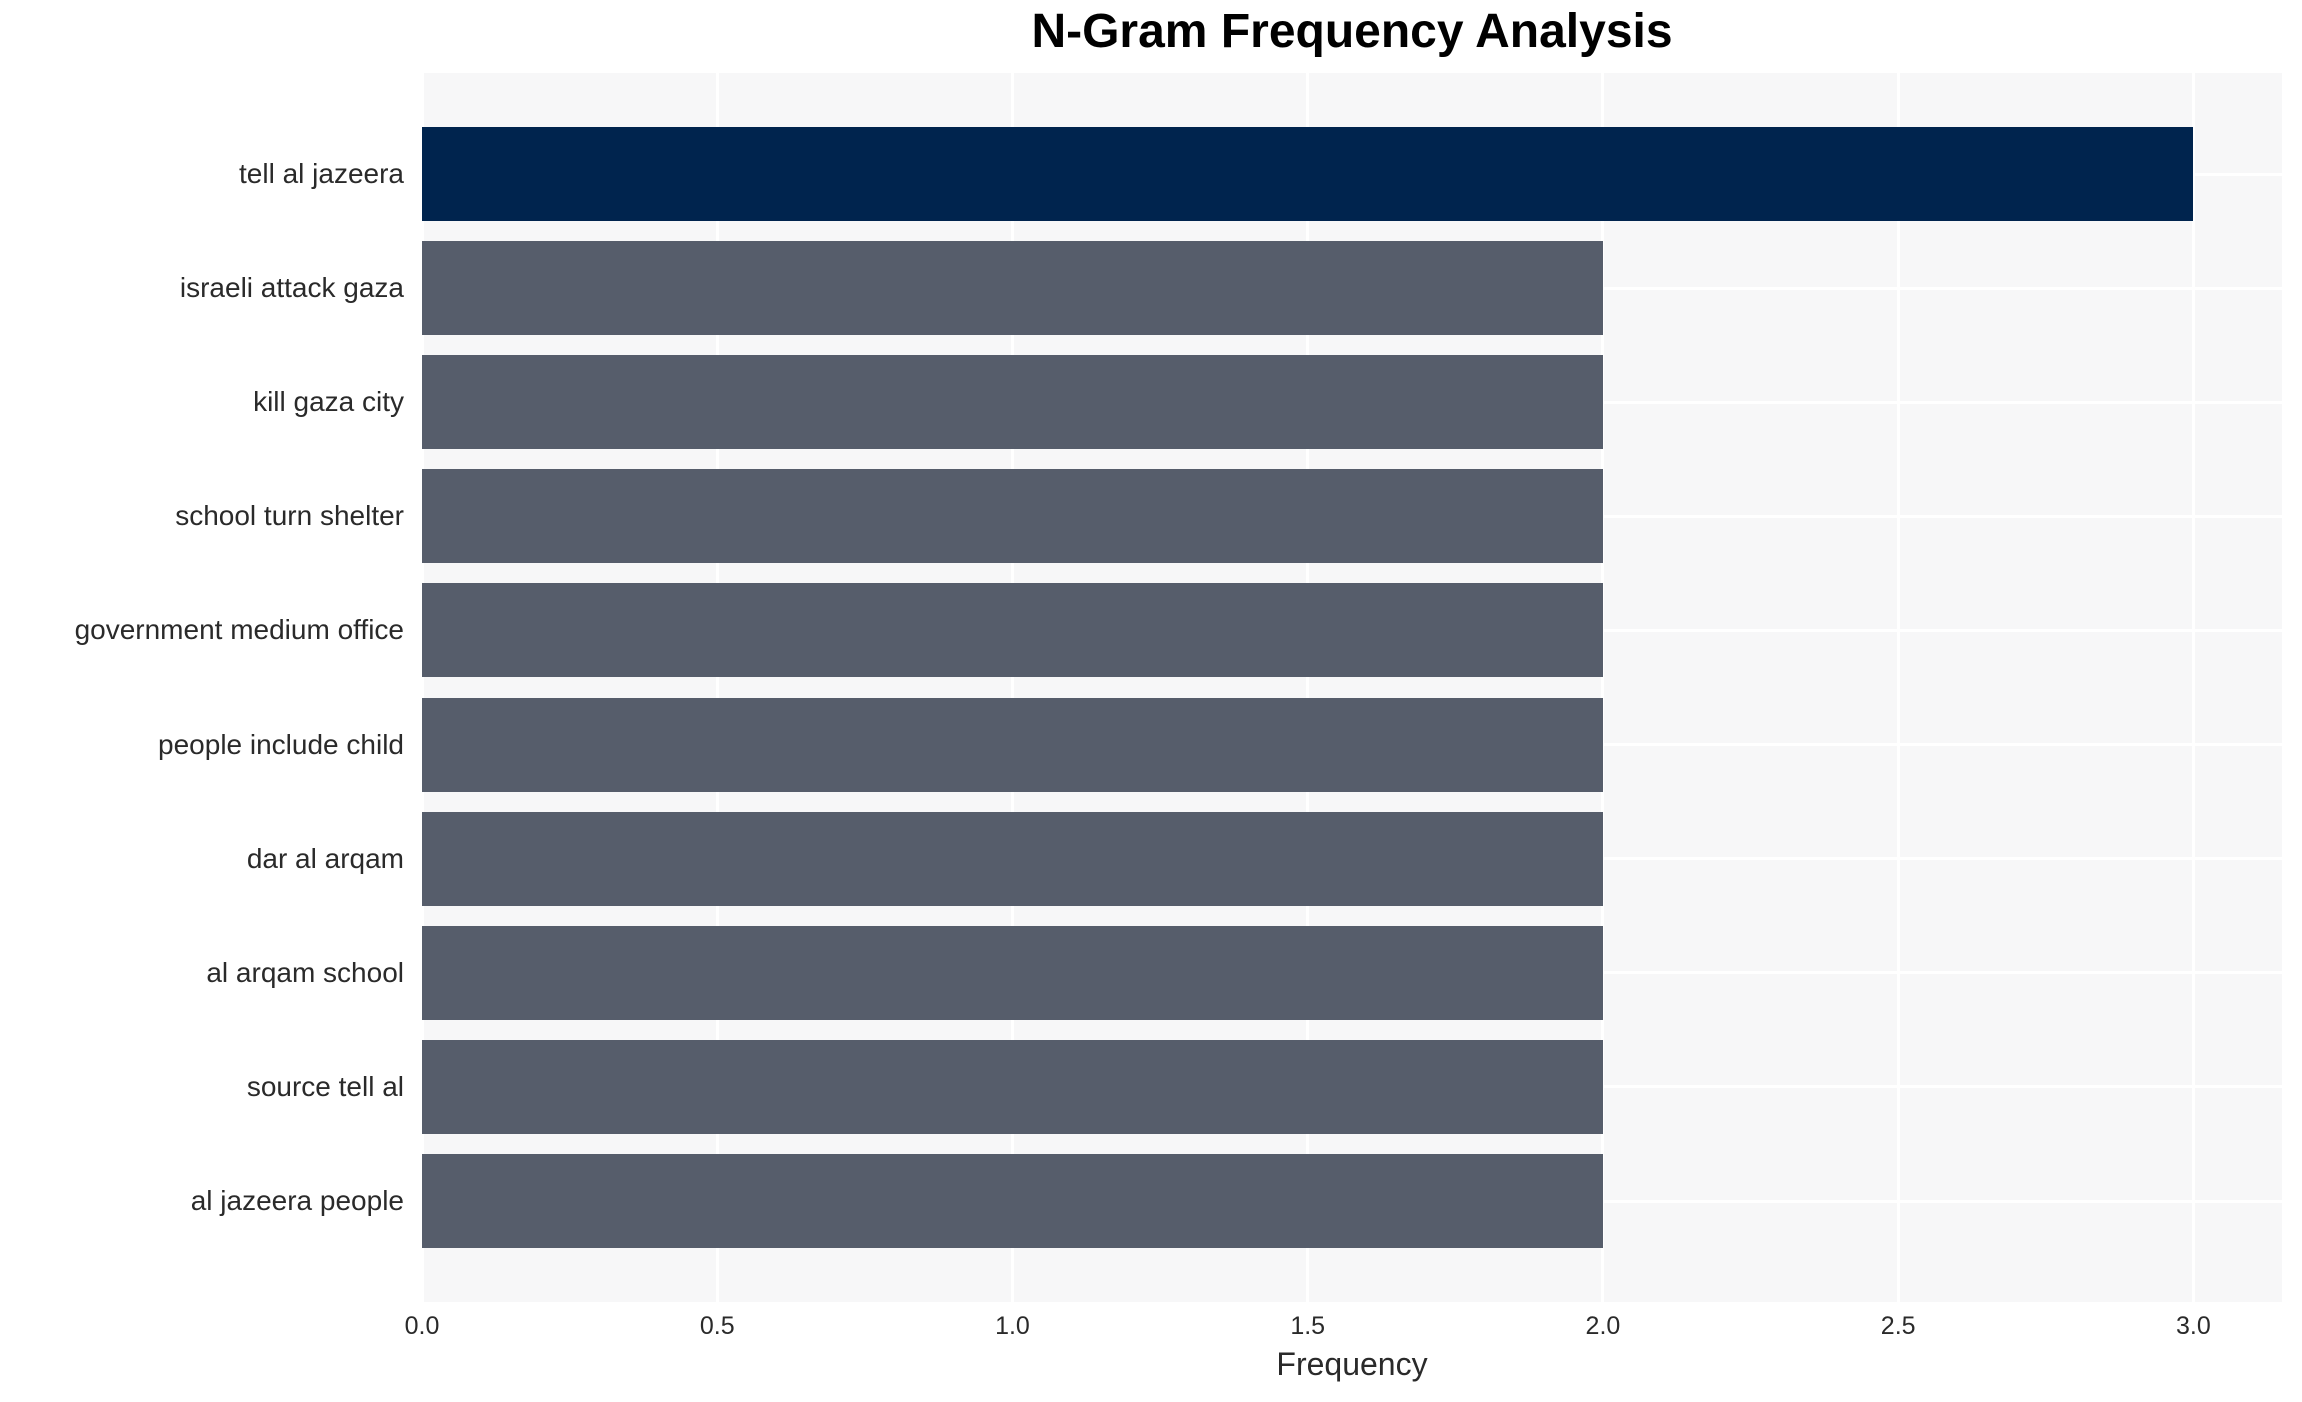 The height and width of the screenshot is (1402, 2302). Describe the element at coordinates (289, 516) in the screenshot. I see `y-tick-label: school turn shelter` at that location.